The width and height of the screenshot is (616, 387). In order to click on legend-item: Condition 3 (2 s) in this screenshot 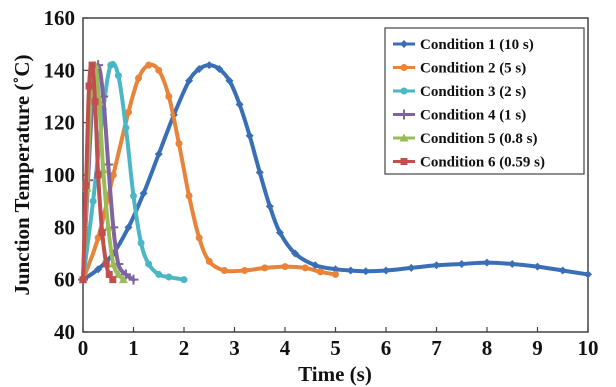, I will do `click(459, 92)`.